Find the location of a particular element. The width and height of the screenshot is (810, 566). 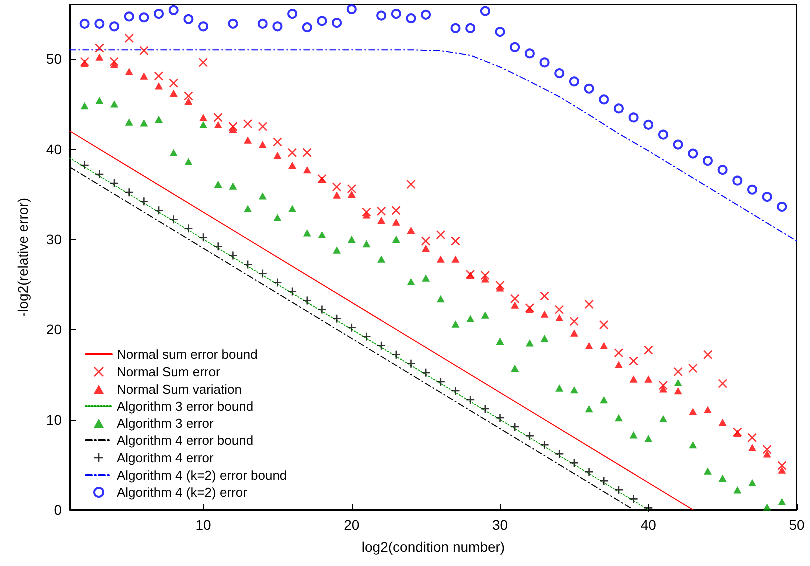

legend-label: Normal Sum error is located at coordinates (169, 372).